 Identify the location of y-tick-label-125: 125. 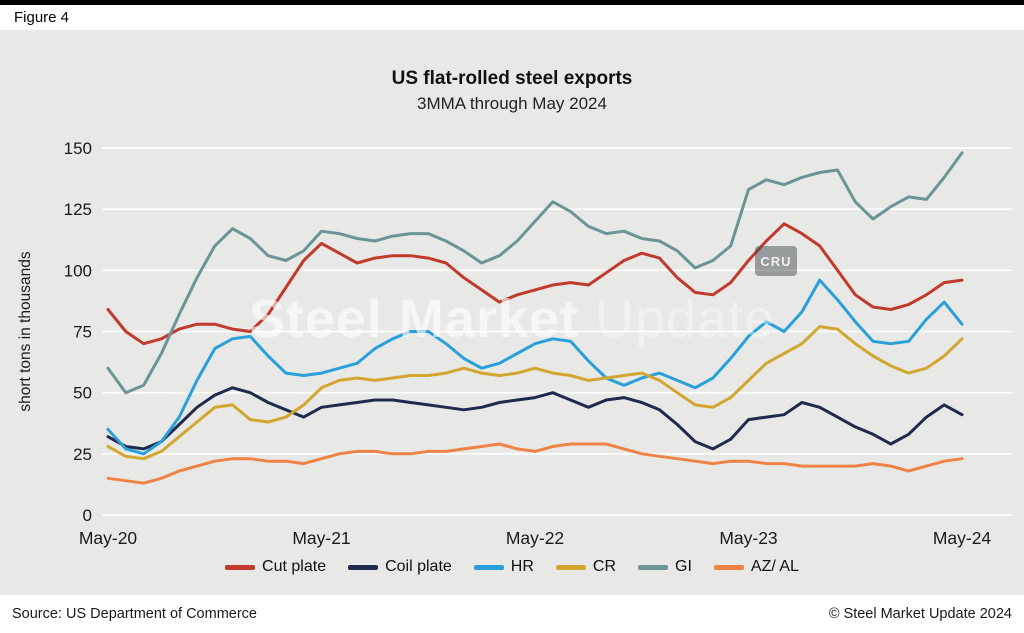
(78, 209).